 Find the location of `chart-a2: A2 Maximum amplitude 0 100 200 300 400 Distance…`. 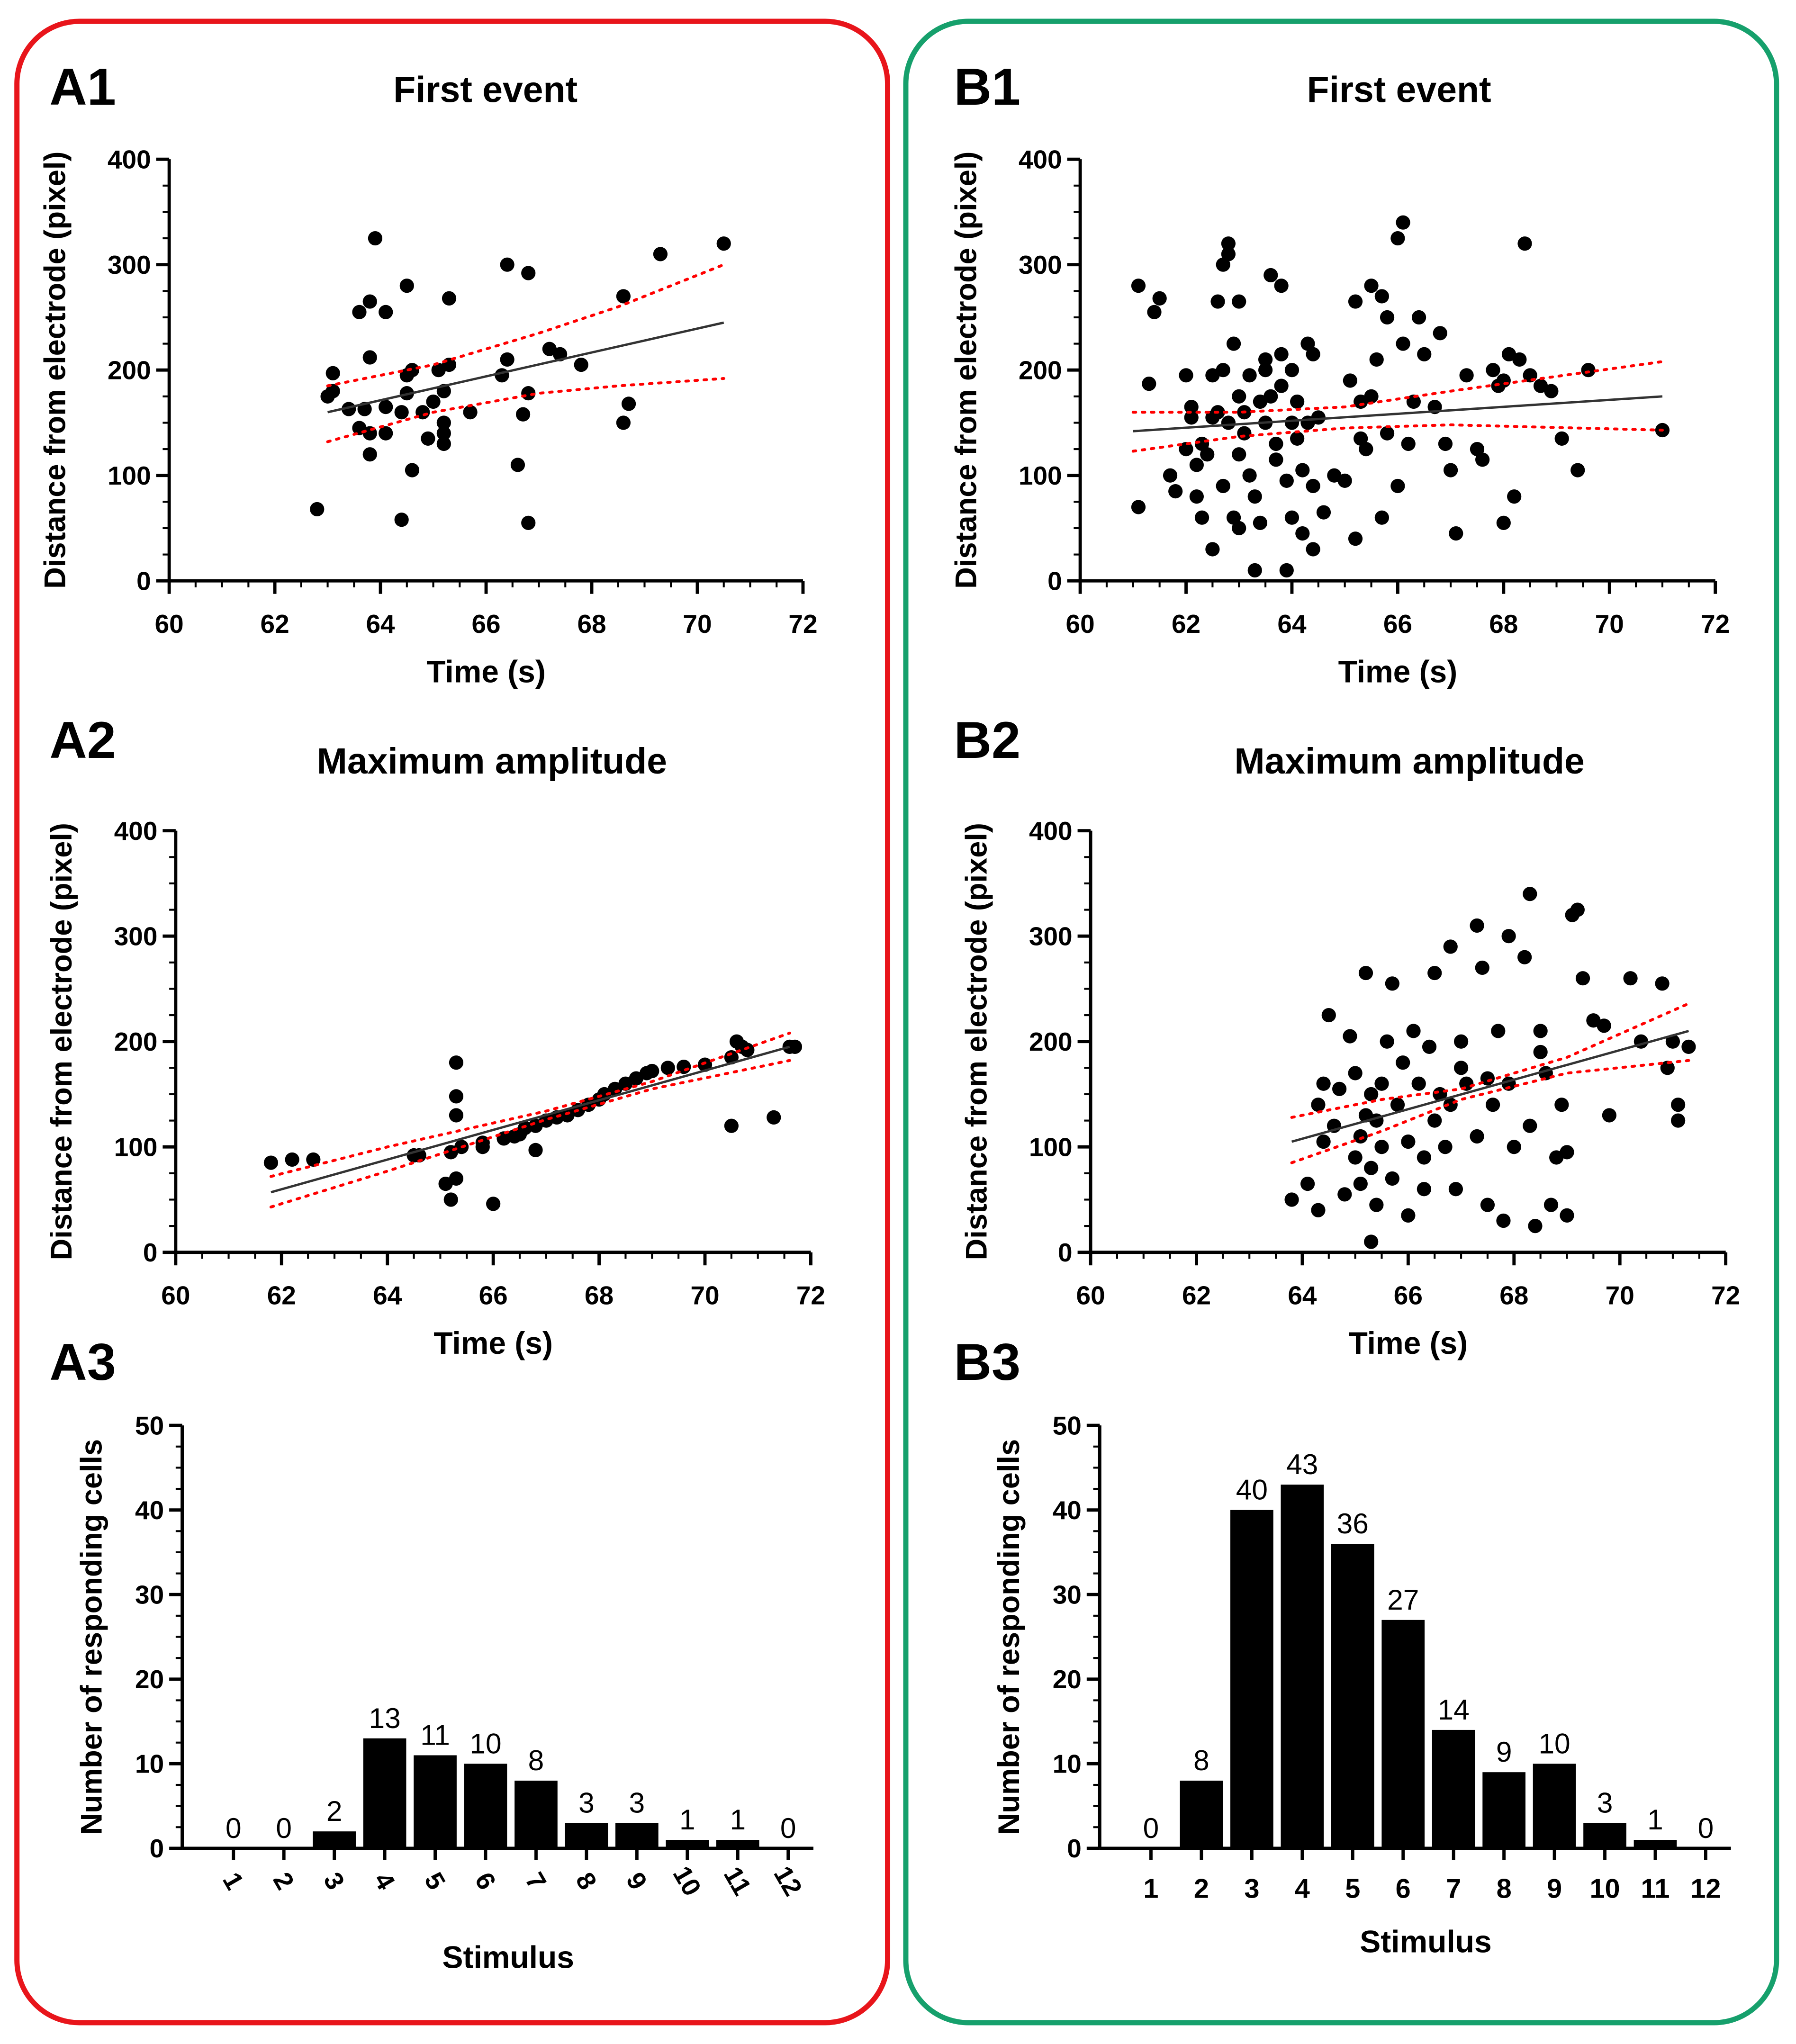

chart-a2: A2 Maximum amplitude 0 100 200 300 400 Distance… is located at coordinates (435, 1035).